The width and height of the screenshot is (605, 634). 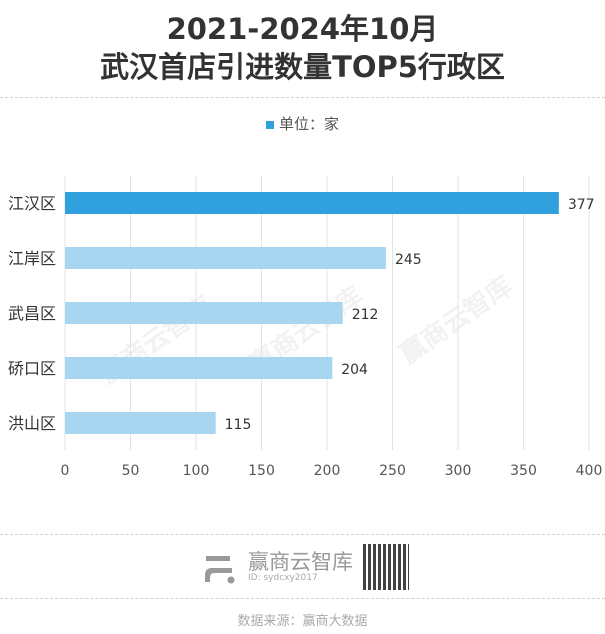 What do you see at coordinates (32, 203) in the screenshot?
I see `y-category-label: 江汉区` at bounding box center [32, 203].